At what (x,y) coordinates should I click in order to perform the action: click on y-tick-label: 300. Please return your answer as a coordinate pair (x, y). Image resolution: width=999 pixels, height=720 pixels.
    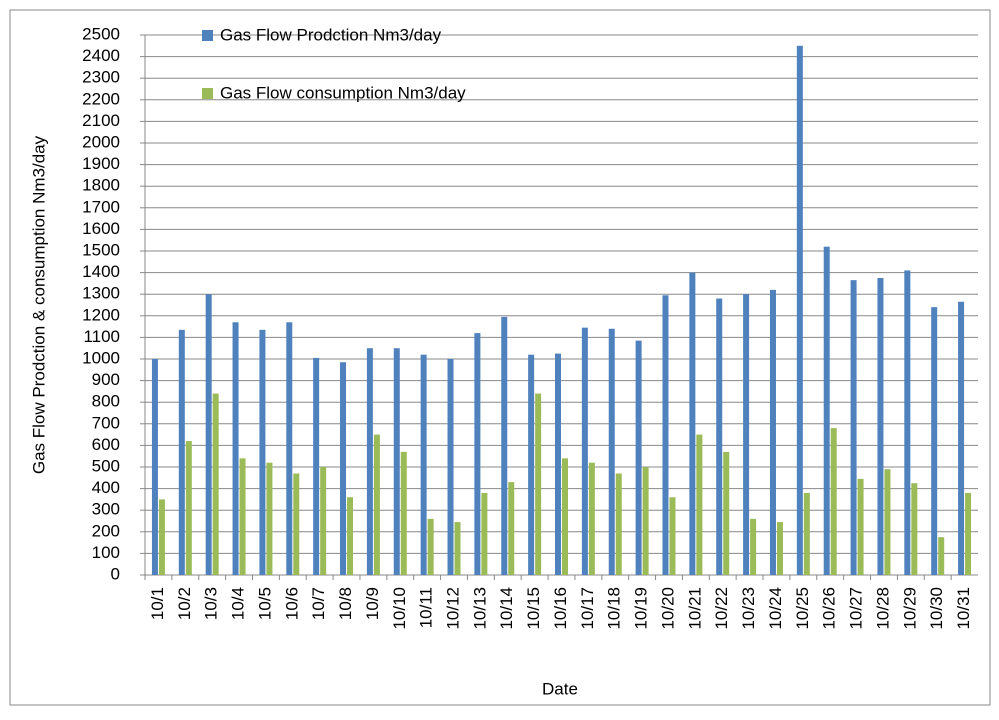
    Looking at the image, I should click on (106, 509).